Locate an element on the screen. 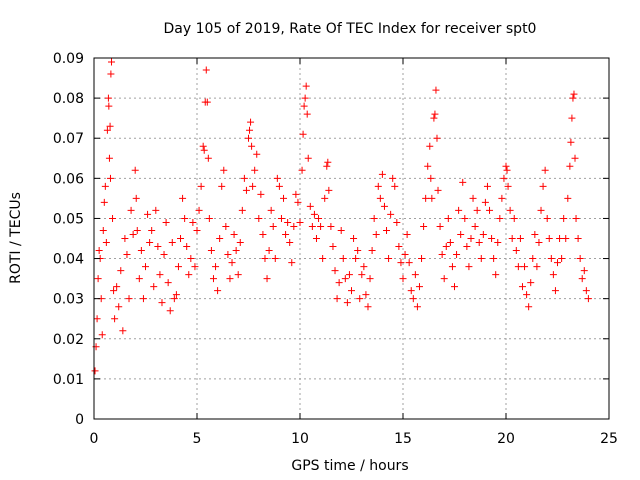 The image size is (640, 480). y-tick-label: 0.01 is located at coordinates (68, 380).